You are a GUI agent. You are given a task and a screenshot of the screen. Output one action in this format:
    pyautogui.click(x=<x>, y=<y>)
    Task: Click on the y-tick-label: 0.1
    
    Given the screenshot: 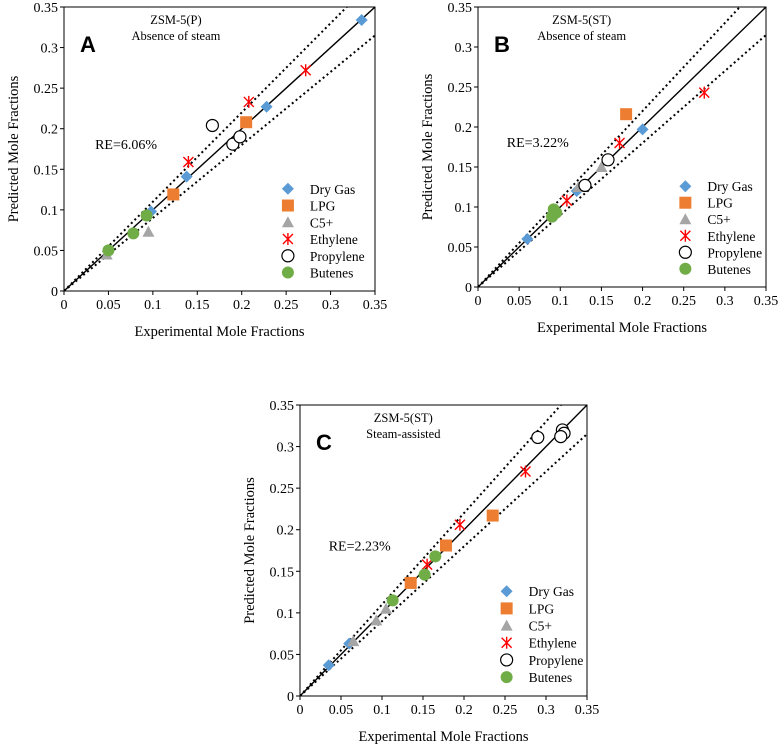 What is the action you would take?
    pyautogui.click(x=286, y=614)
    